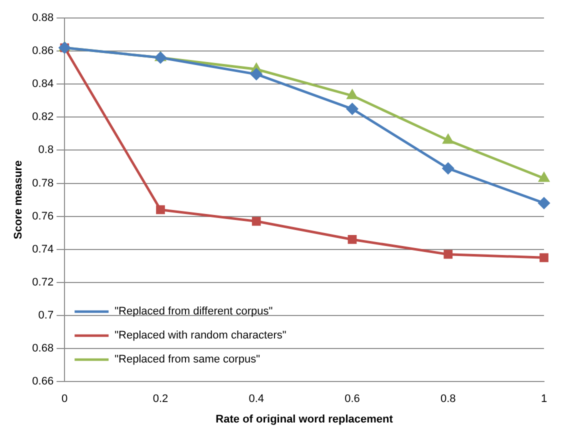  What do you see at coordinates (43, 382) in the screenshot?
I see `y-tick-label: 0.66` at bounding box center [43, 382].